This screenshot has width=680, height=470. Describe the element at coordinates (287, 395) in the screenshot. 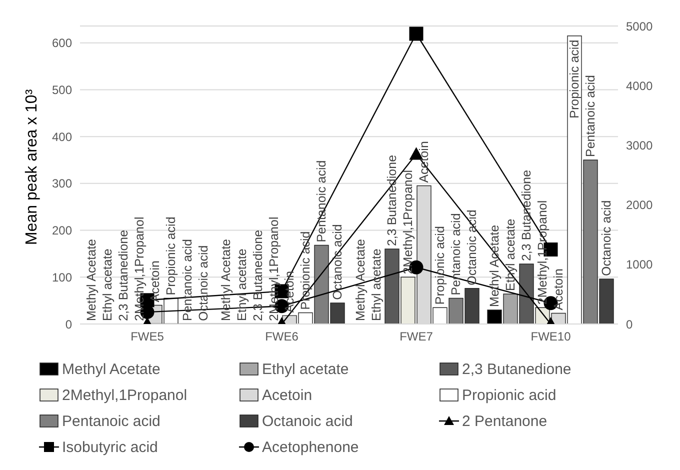

I see `legend-label: Acetoin` at that location.